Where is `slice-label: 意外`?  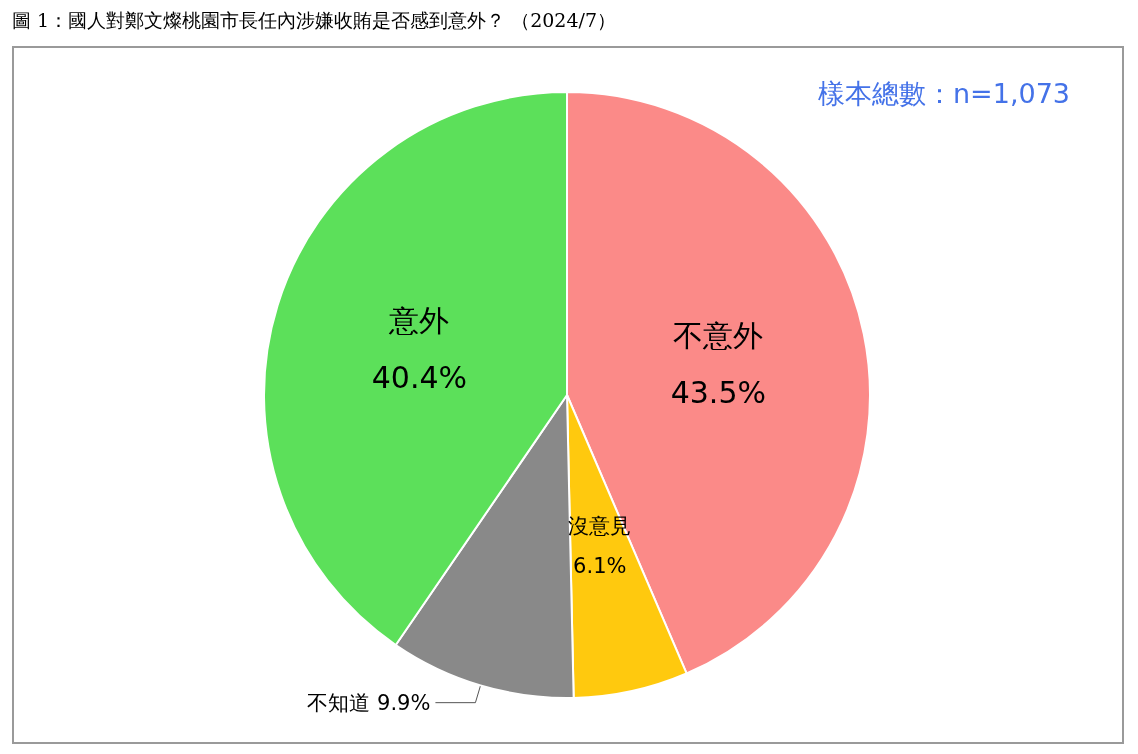 slice-label: 意外 is located at coordinates (419, 321).